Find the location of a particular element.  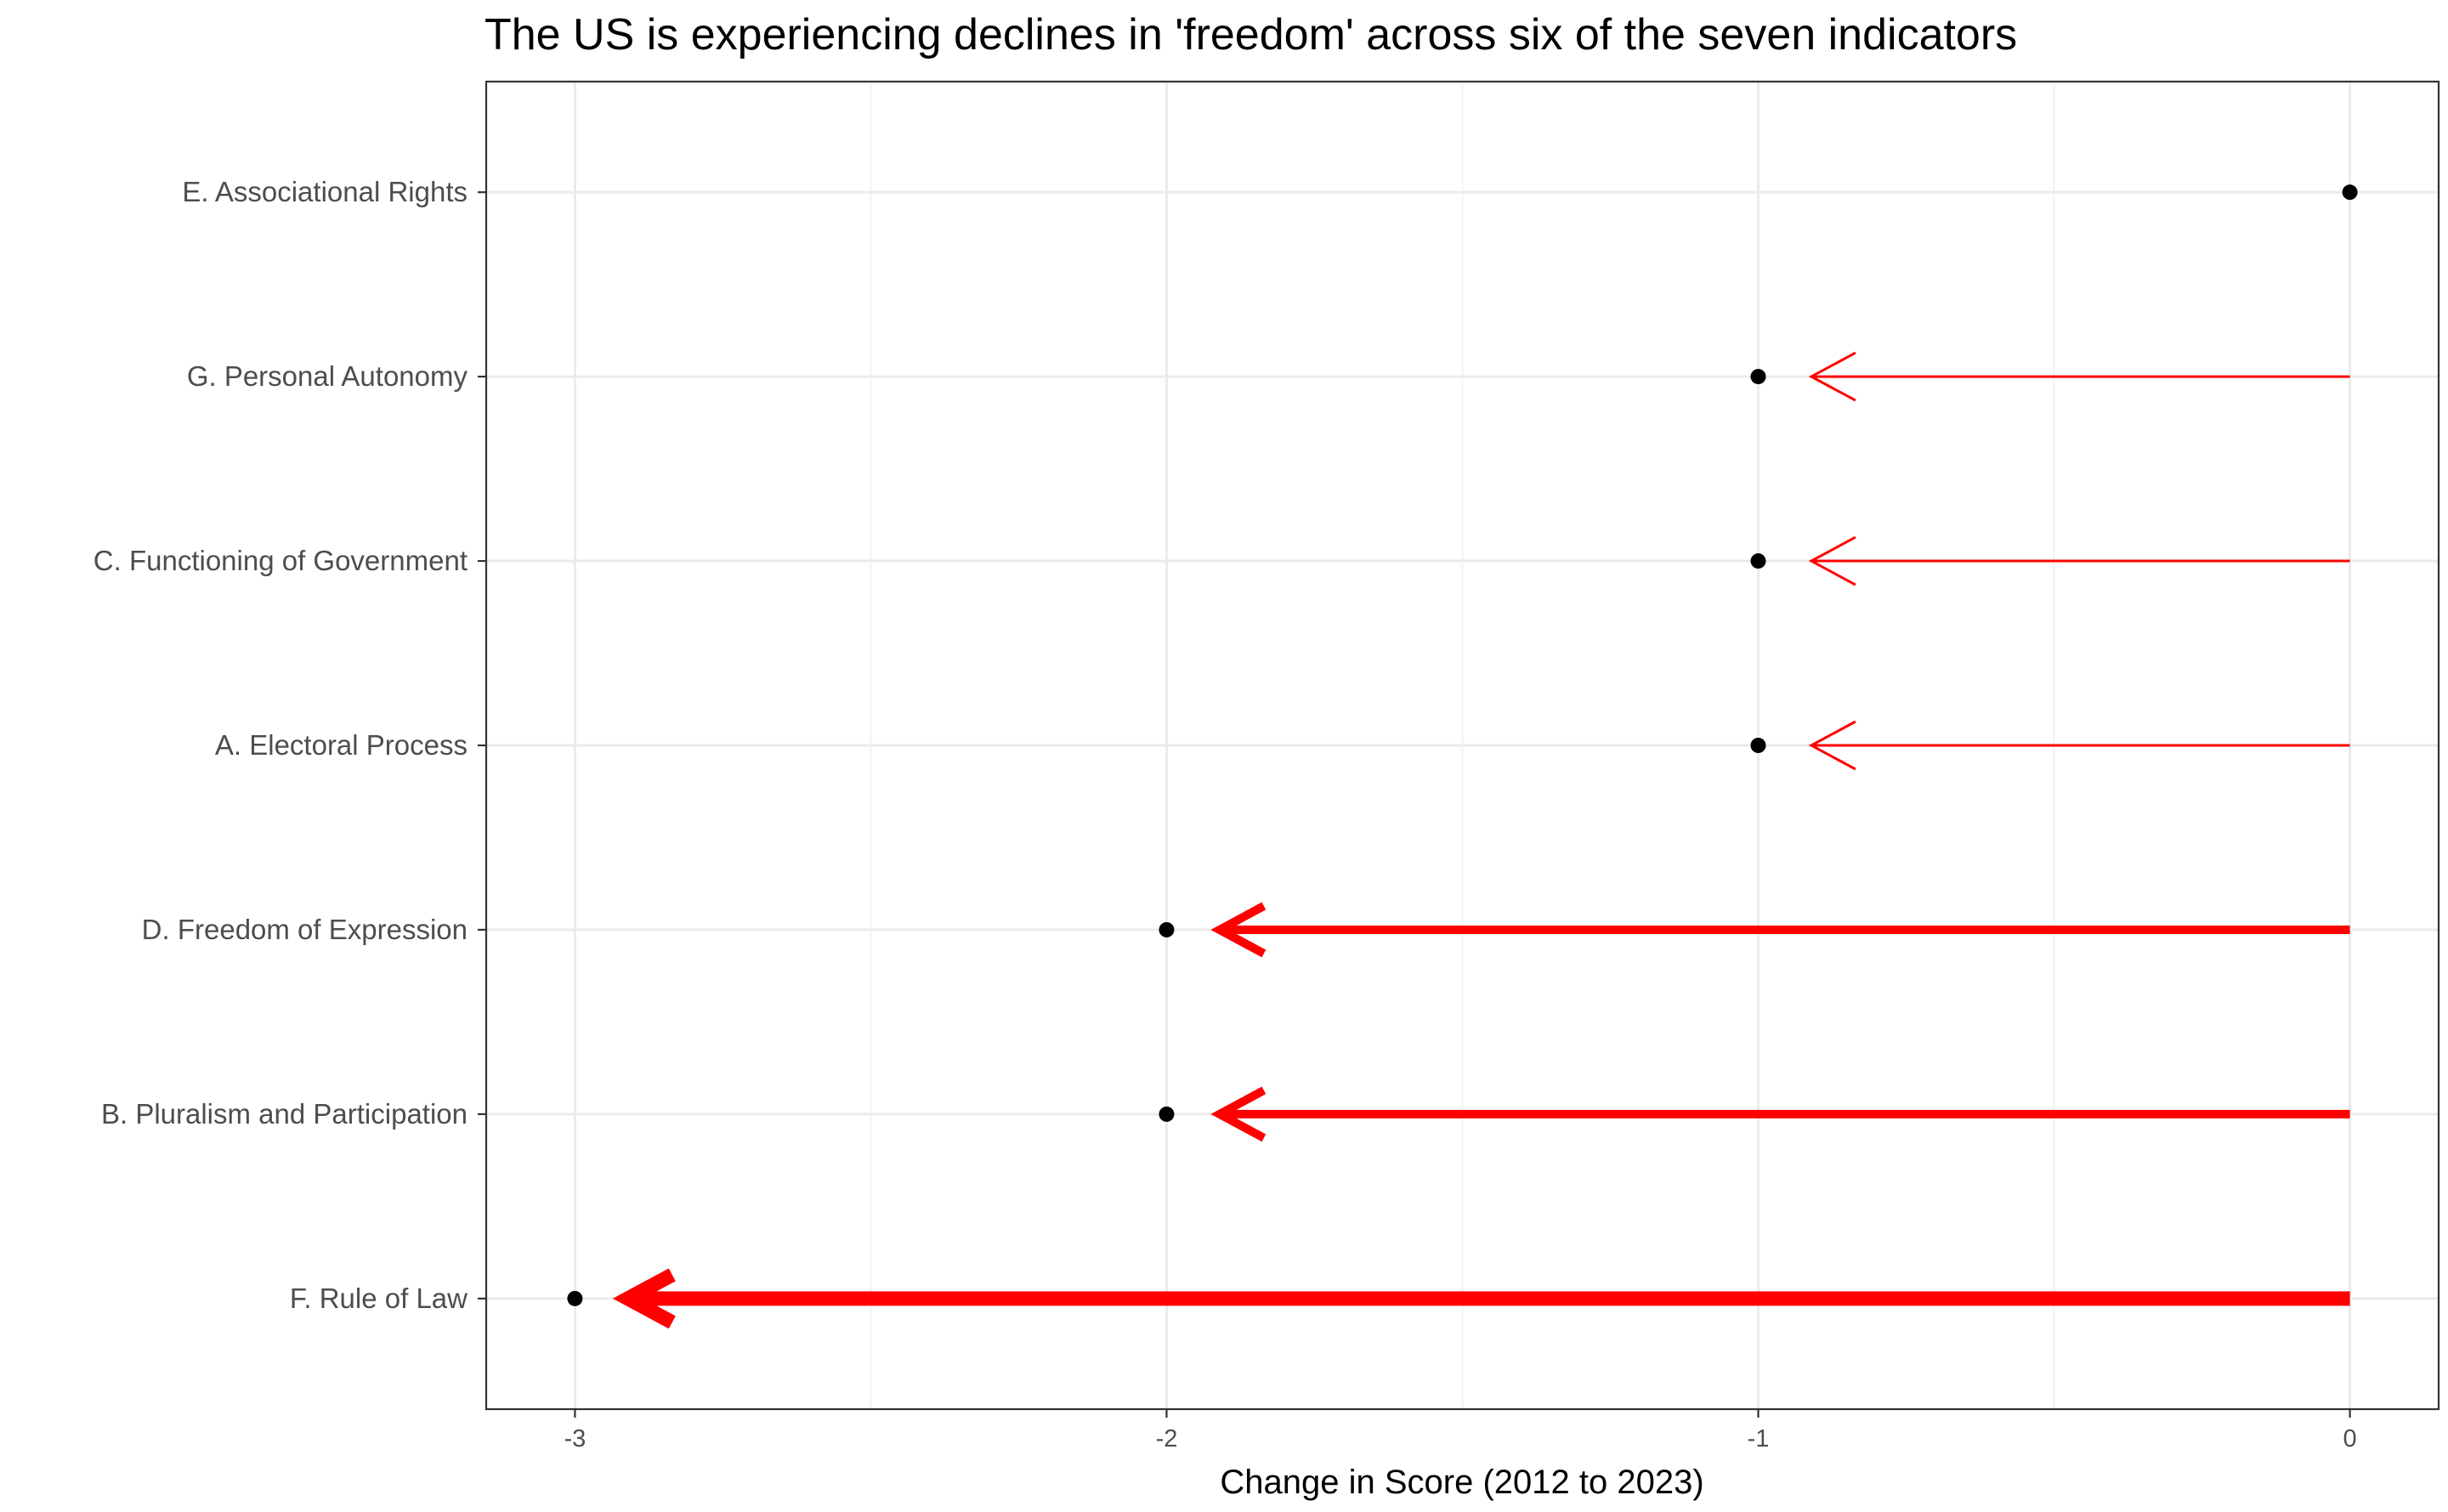

x-tick-label: -3 is located at coordinates (575, 1439).